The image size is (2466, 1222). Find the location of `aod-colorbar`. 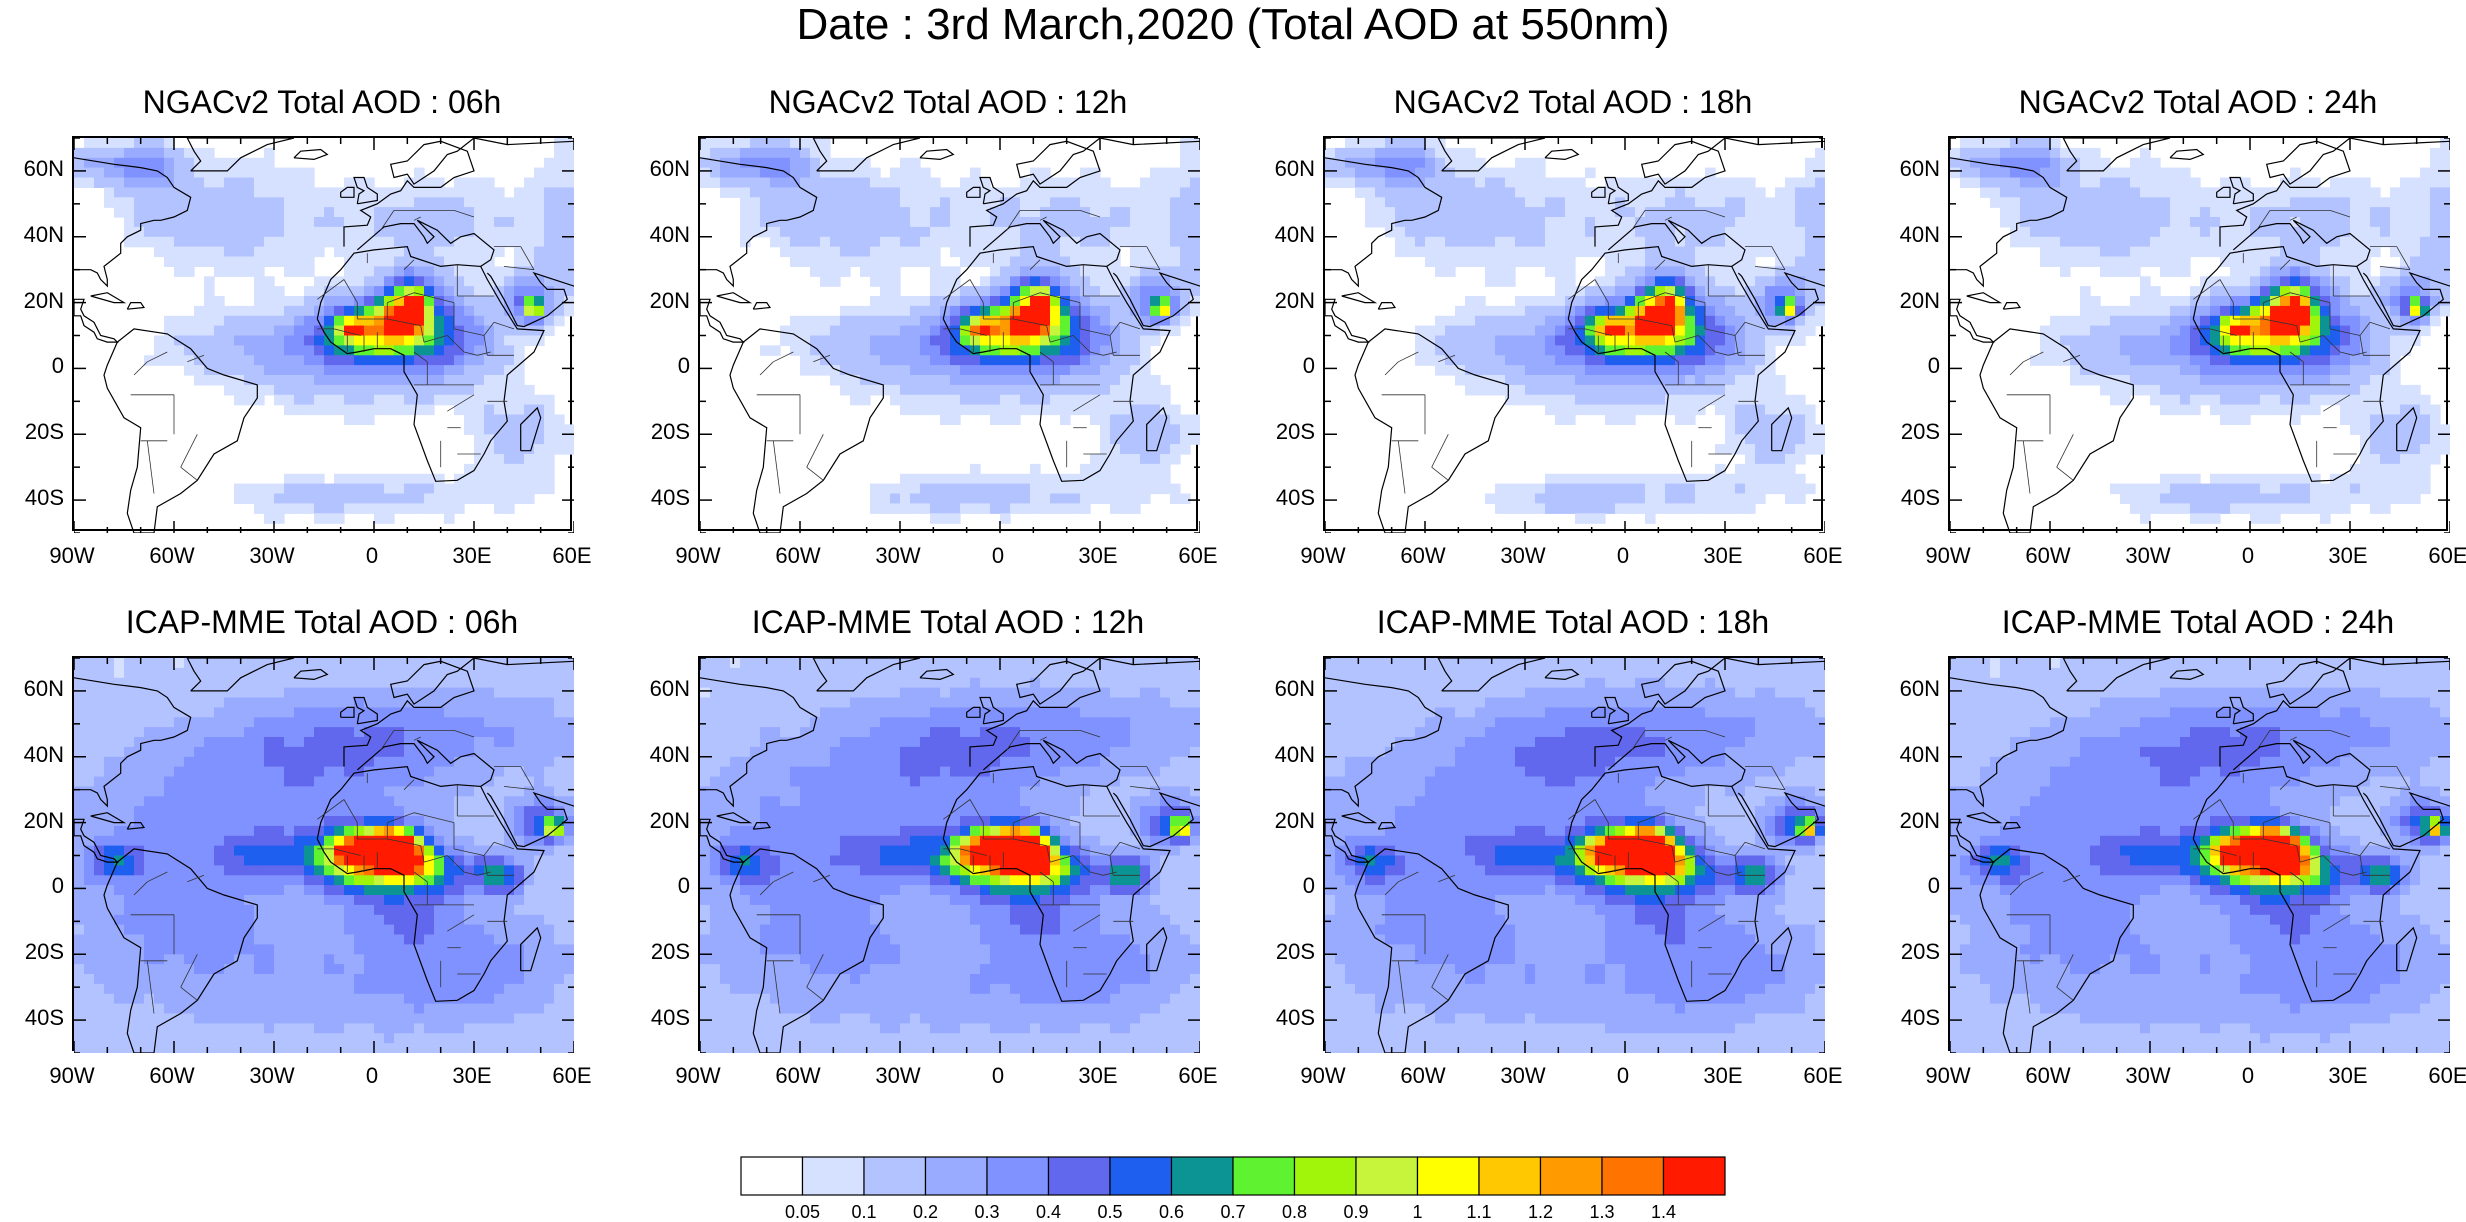

aod-colorbar is located at coordinates (1233, 1176).